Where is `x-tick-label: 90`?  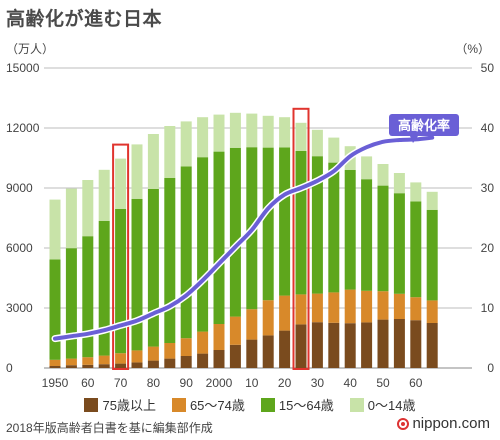
x-tick-label: 90 is located at coordinates (187, 383).